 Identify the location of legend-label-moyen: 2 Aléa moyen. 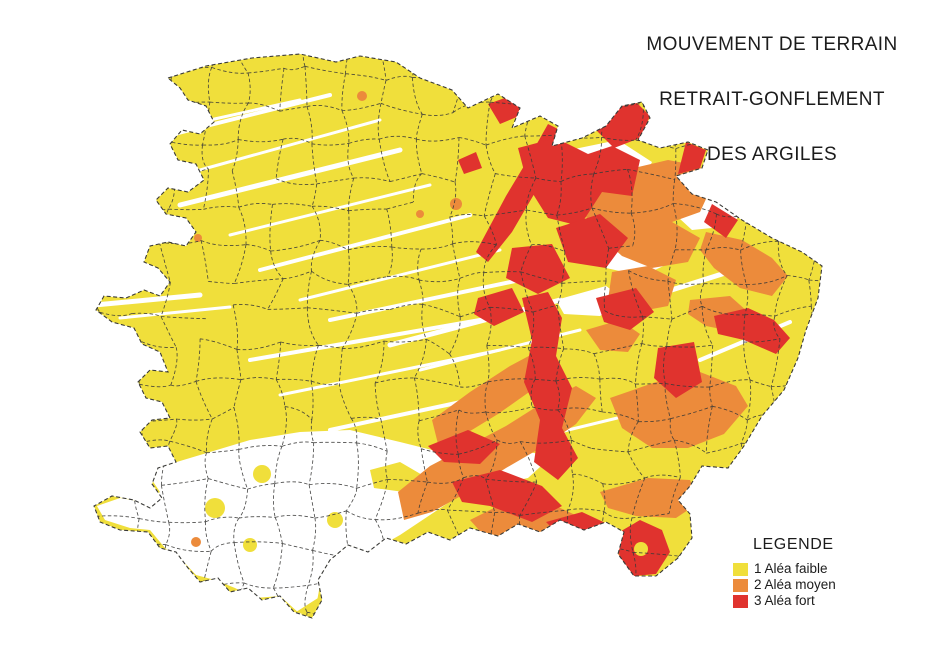
(795, 584).